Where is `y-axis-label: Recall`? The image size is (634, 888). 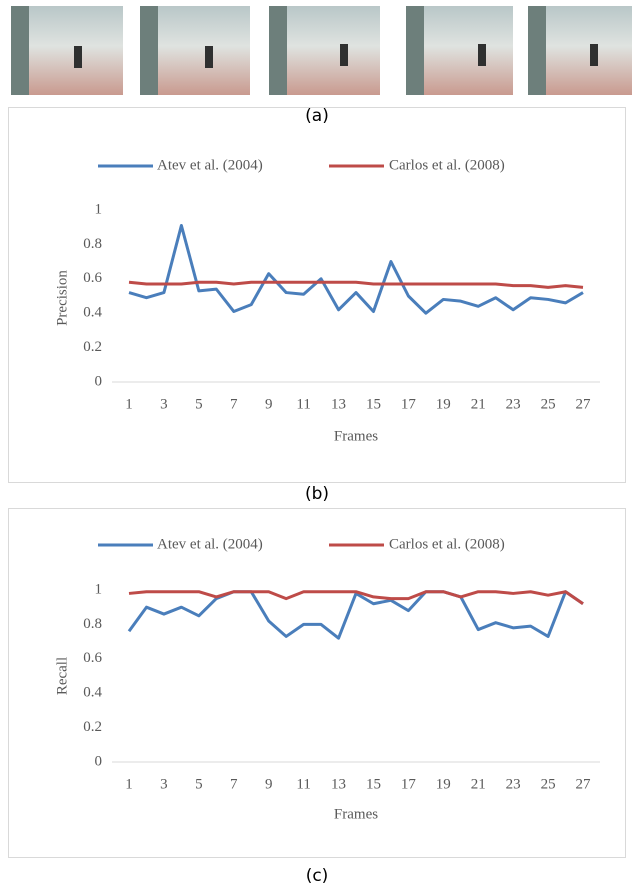
y-axis-label: Recall is located at coordinates (62, 676).